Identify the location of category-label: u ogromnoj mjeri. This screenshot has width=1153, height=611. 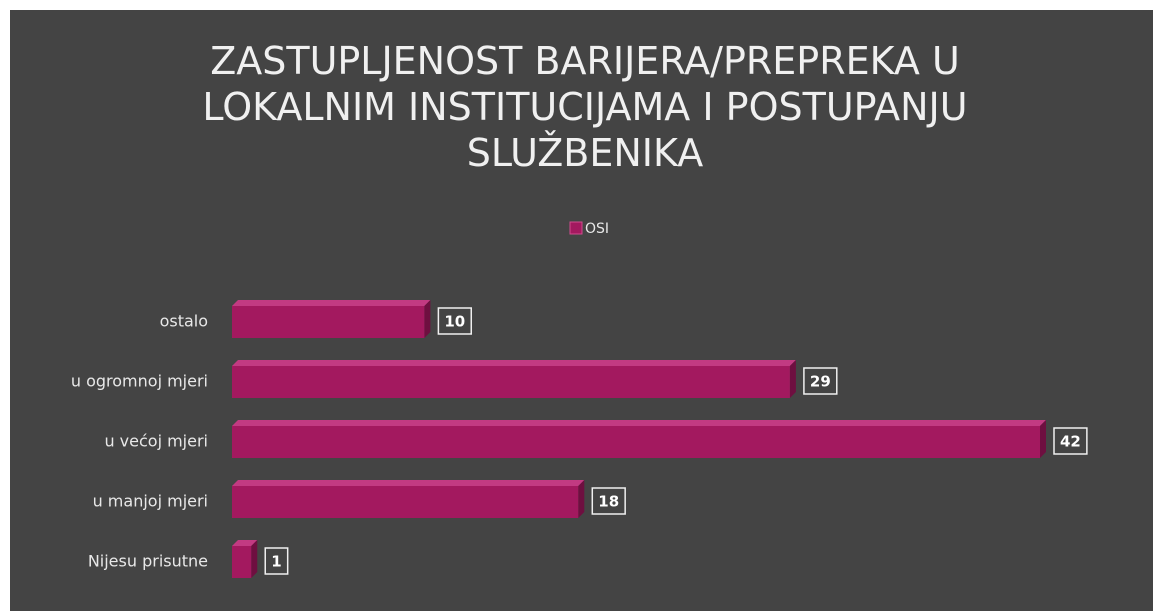
(139, 381).